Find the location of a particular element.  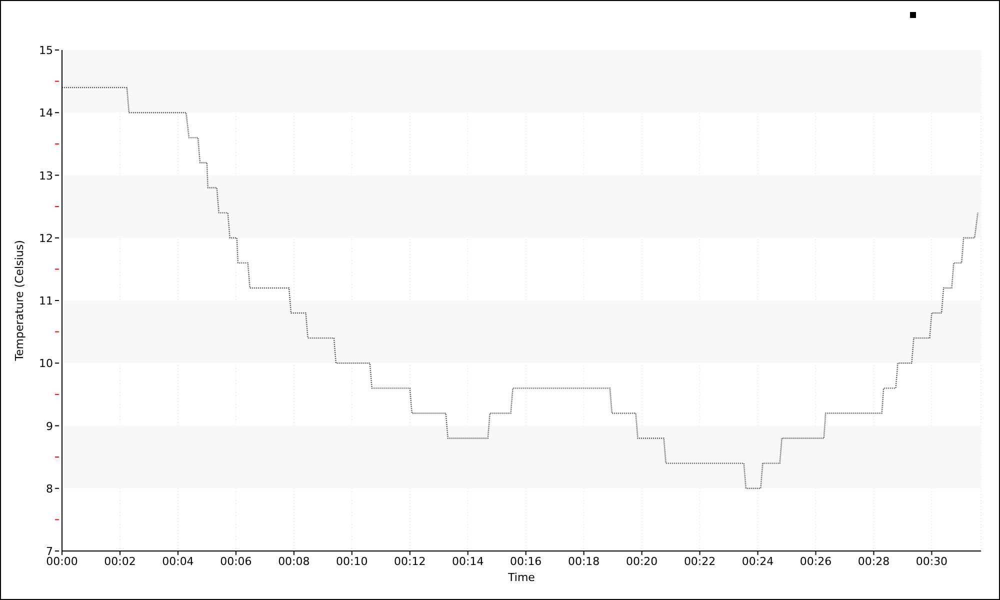

y-tick-label: 14 is located at coordinates (46, 113).